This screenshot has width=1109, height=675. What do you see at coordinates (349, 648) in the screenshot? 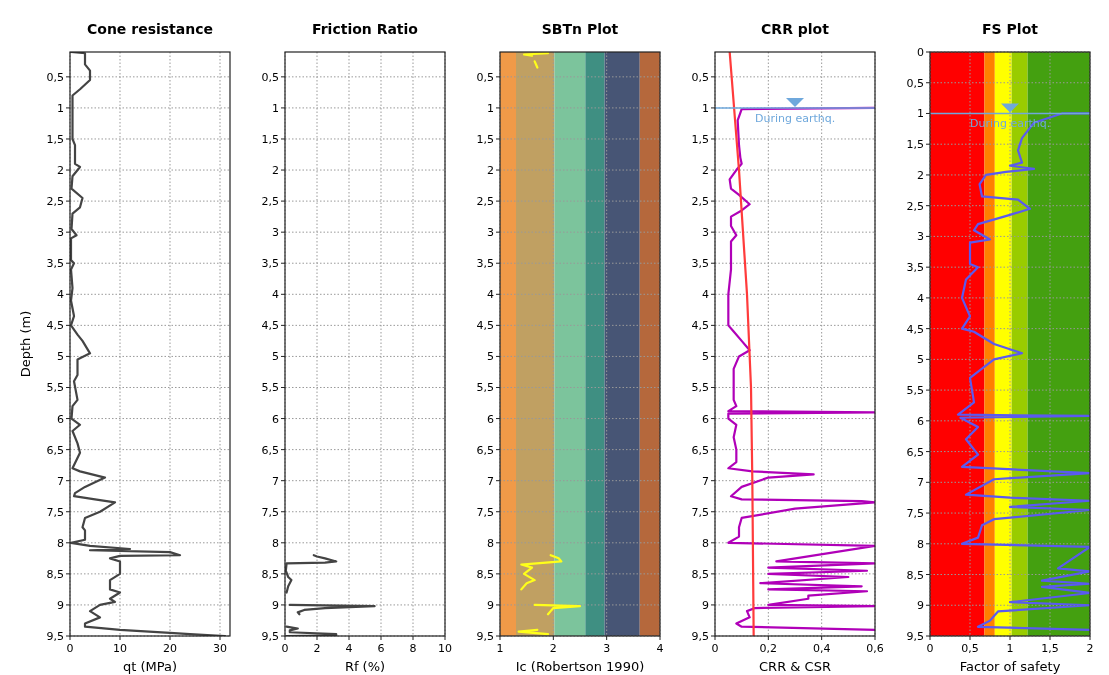
I see `x-tick-label: 4` at bounding box center [349, 648].